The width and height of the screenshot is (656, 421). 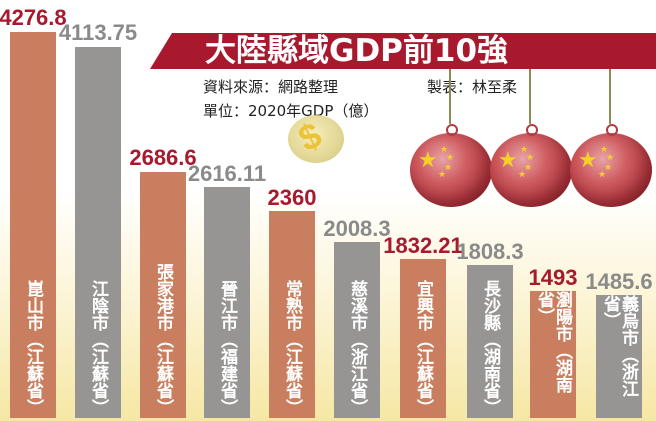 What do you see at coordinates (357, 348) in the screenshot?
I see `bar-category-label: 慈溪市（浙江省）` at bounding box center [357, 348].